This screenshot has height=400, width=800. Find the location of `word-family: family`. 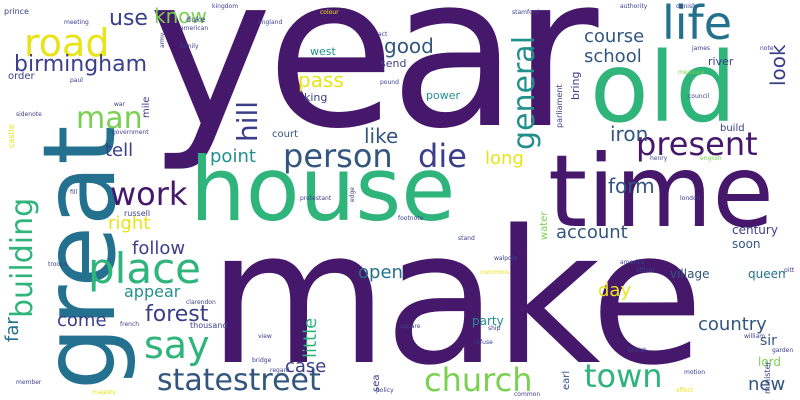

word-family: family is located at coordinates (189, 46).